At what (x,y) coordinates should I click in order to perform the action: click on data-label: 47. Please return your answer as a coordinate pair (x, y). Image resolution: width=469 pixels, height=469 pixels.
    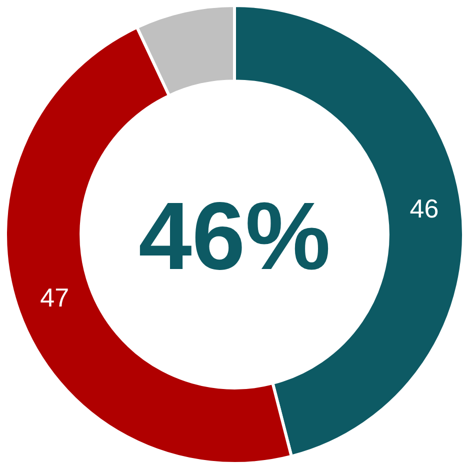
    Looking at the image, I should click on (55, 297).